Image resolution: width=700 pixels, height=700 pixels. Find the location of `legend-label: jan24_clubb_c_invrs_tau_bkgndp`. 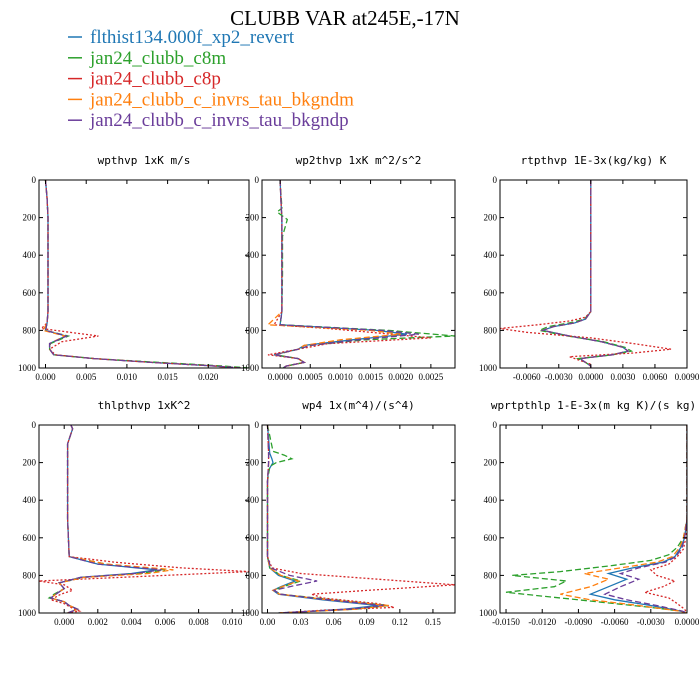

legend-label: jan24_clubb_c_invrs_tau_bkgndp is located at coordinates (219, 120).